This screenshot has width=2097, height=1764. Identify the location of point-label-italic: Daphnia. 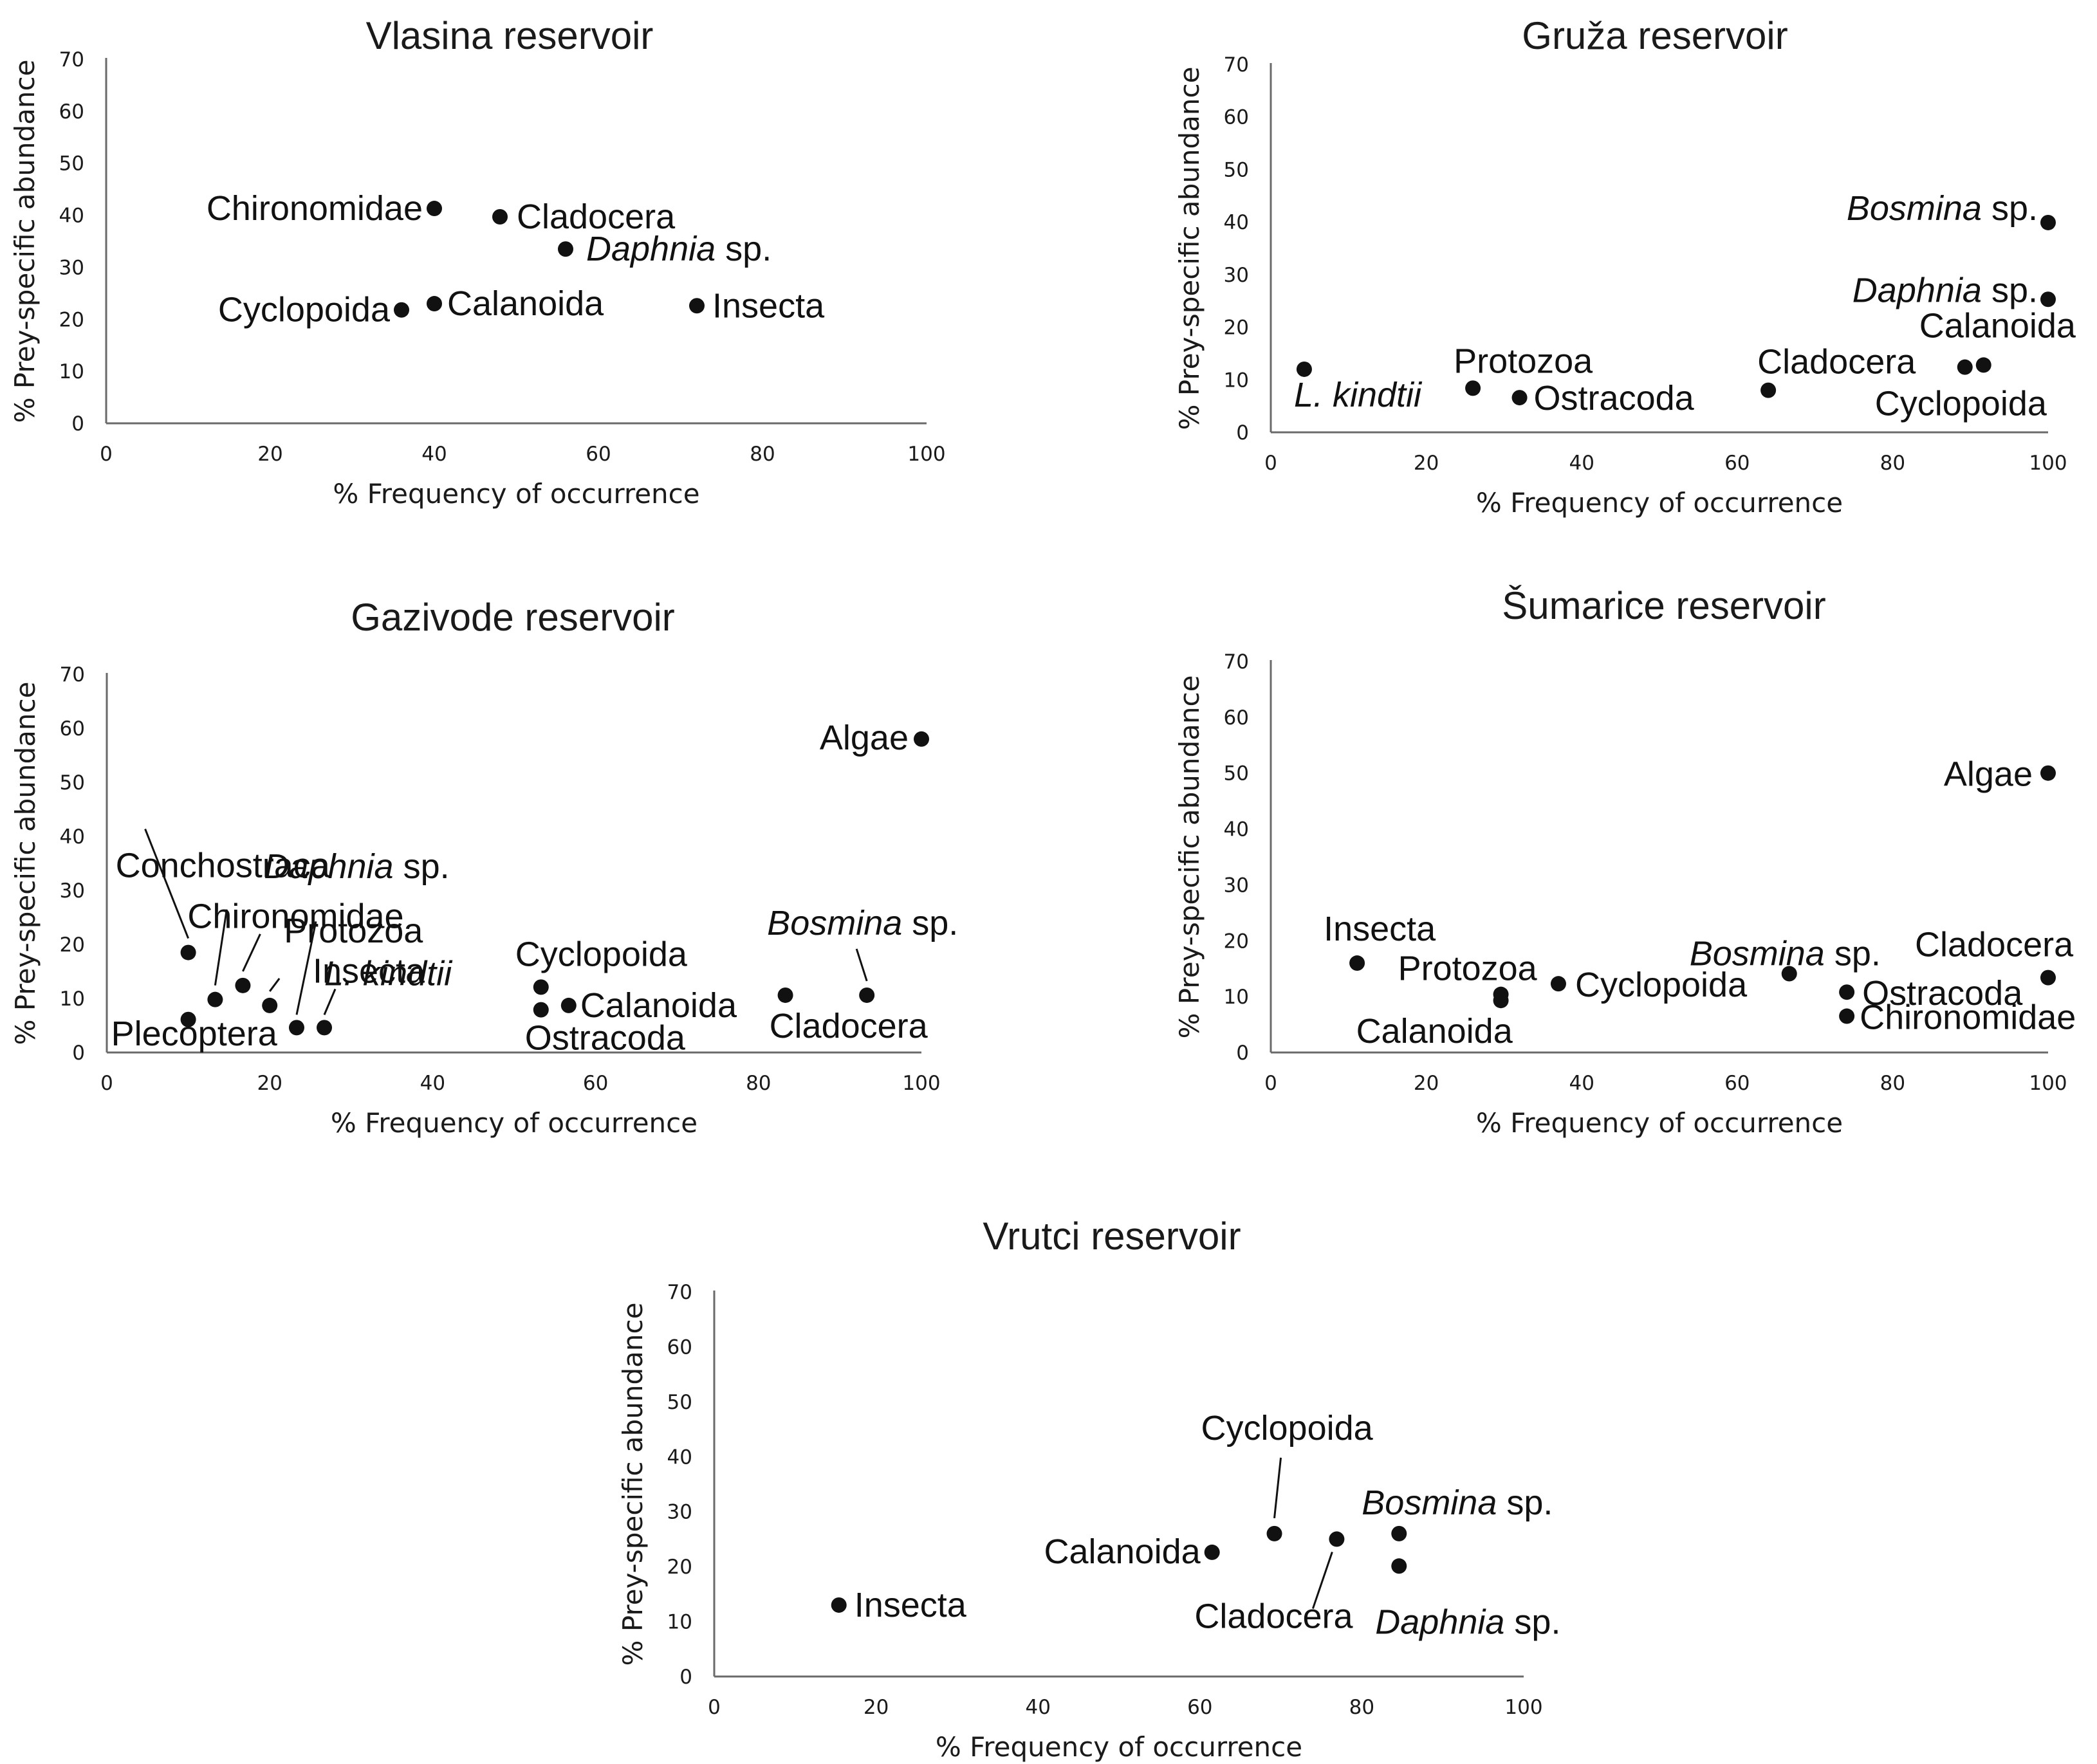
(1439, 1622).